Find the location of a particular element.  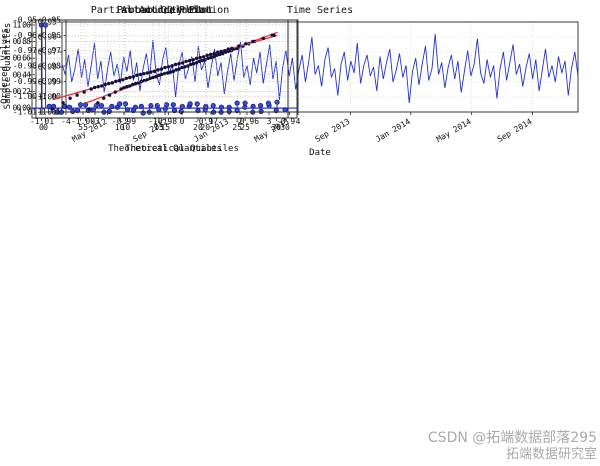

svg-text: Jan 2014 is located at coordinates (393, 130).